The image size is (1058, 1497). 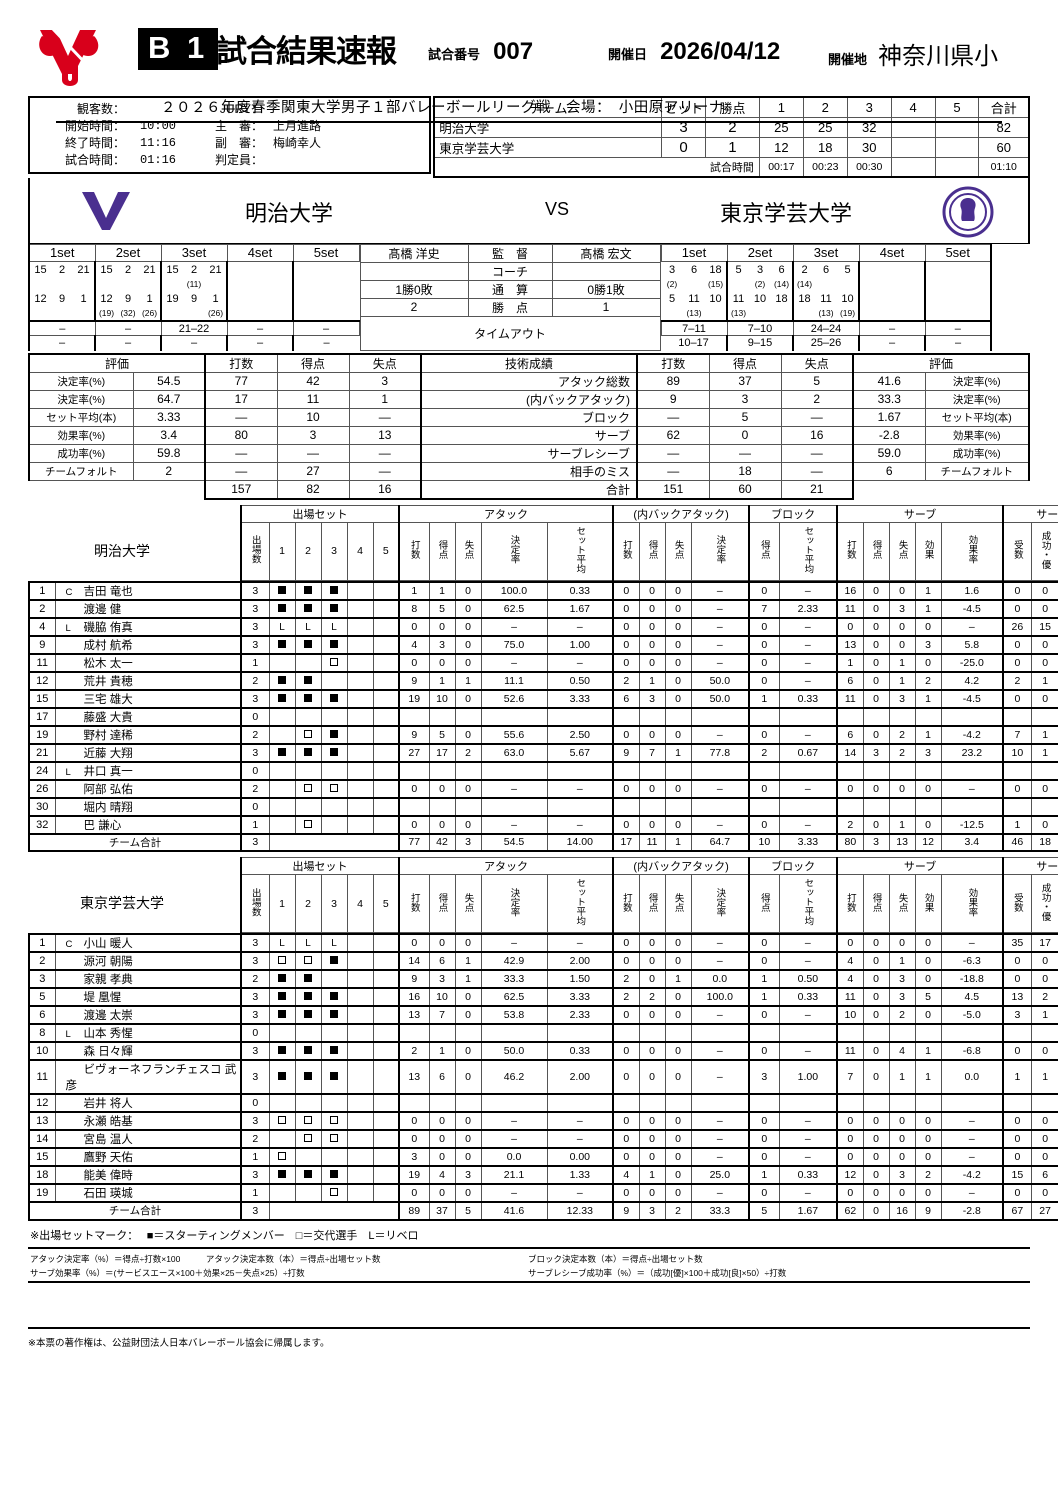 I want to click on team-serve-attempts: 80, so click(x=850, y=842).